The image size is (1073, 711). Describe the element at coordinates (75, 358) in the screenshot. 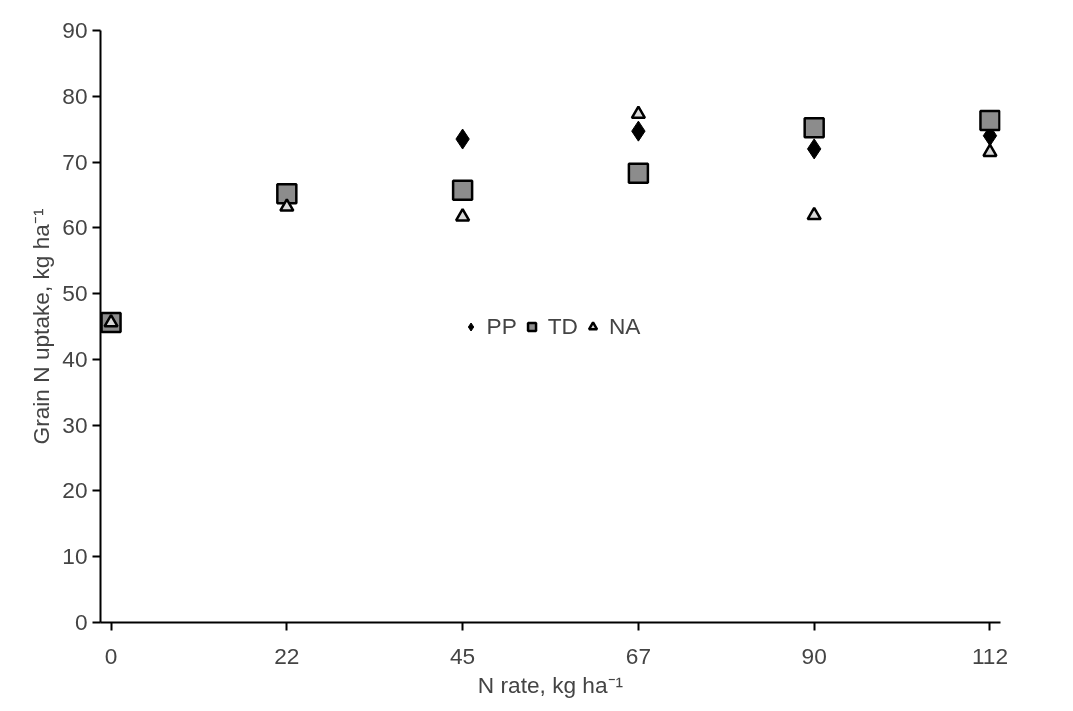

I see `y-tick-label: 40` at that location.